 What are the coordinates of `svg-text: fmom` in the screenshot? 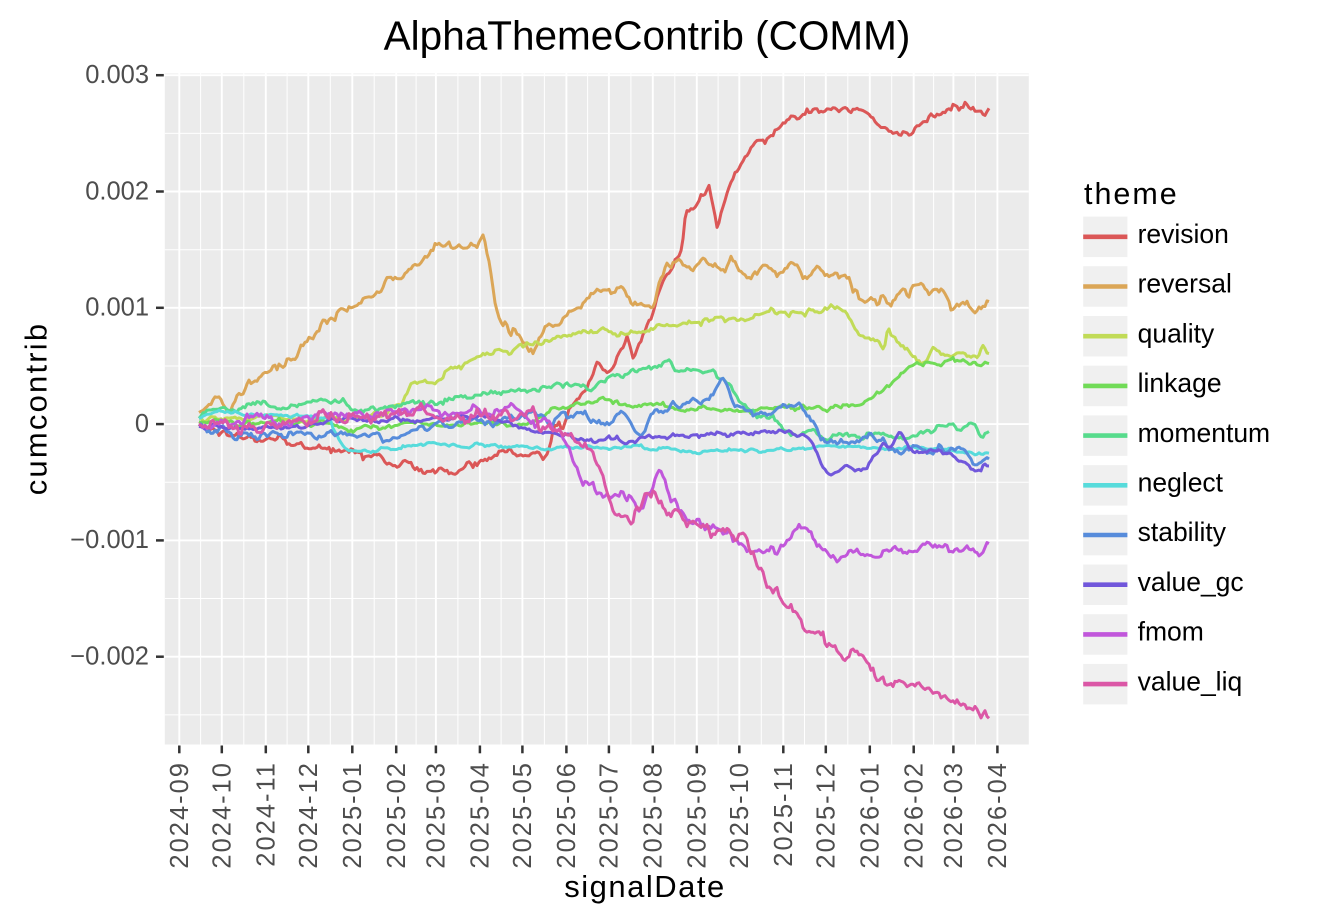 It's located at (1171, 632).